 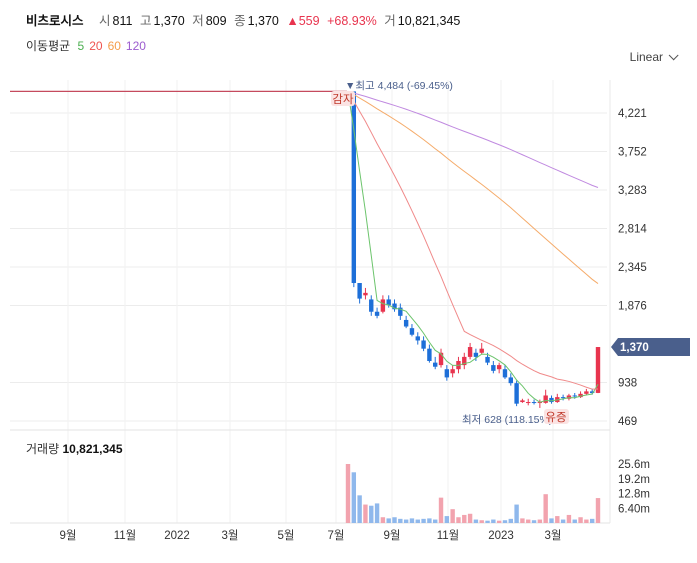 What do you see at coordinates (240, 21) in the screenshot?
I see `close-label: 종` at bounding box center [240, 21].